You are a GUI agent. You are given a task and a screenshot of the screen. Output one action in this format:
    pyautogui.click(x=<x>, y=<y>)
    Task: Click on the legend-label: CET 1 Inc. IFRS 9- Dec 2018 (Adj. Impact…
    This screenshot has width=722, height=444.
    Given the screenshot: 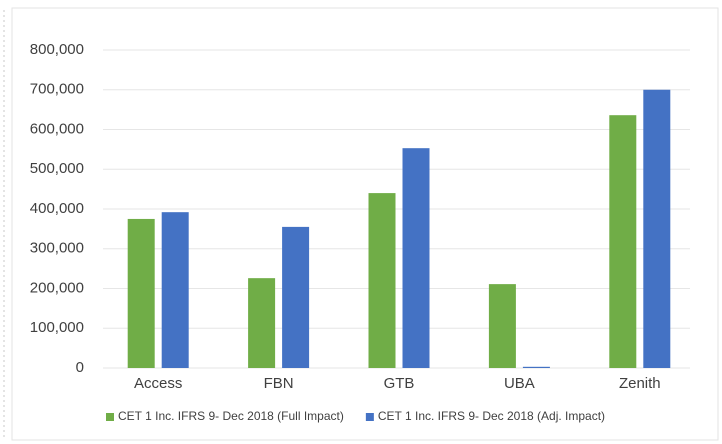 What is the action you would take?
    pyautogui.click(x=491, y=416)
    